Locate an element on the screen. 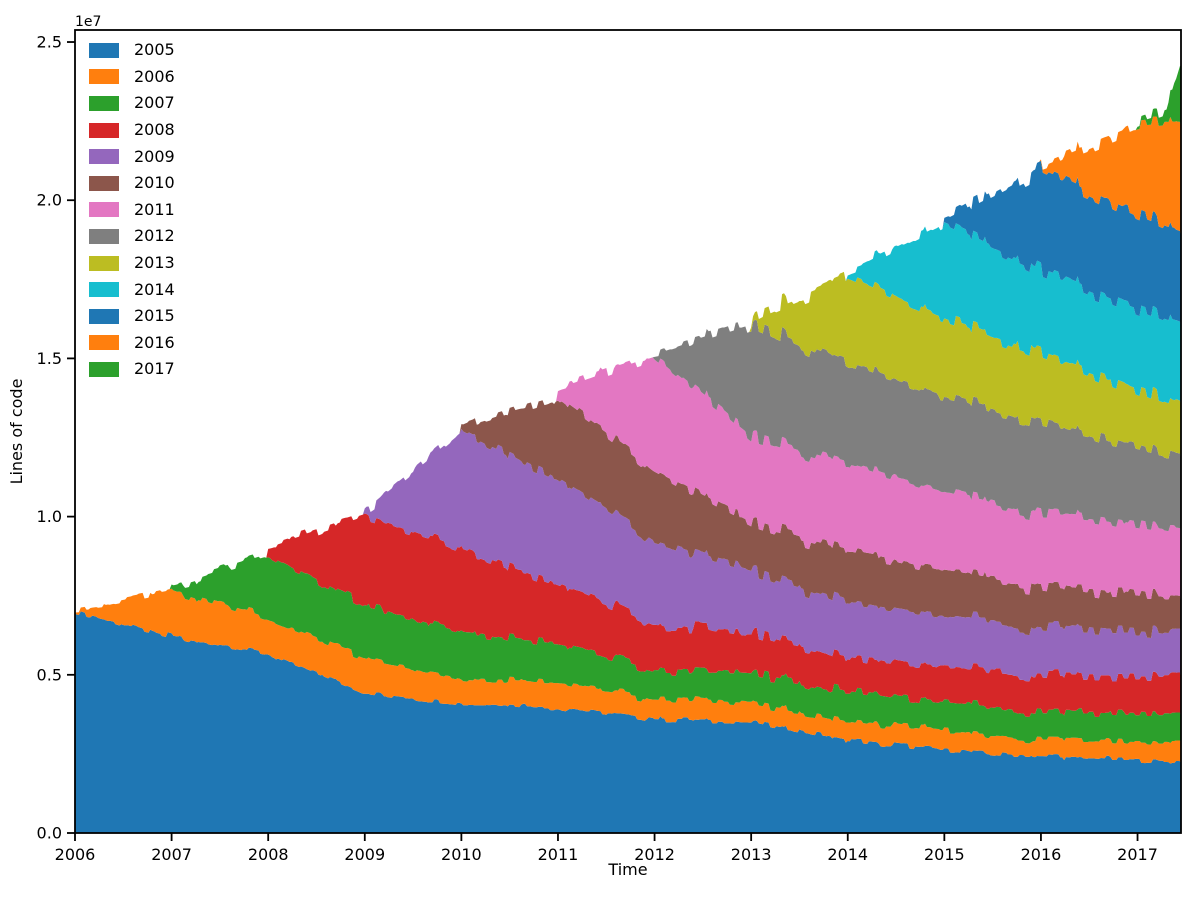 This screenshot has width=1200, height=900. legend-swatch-2011 is located at coordinates (104, 210).